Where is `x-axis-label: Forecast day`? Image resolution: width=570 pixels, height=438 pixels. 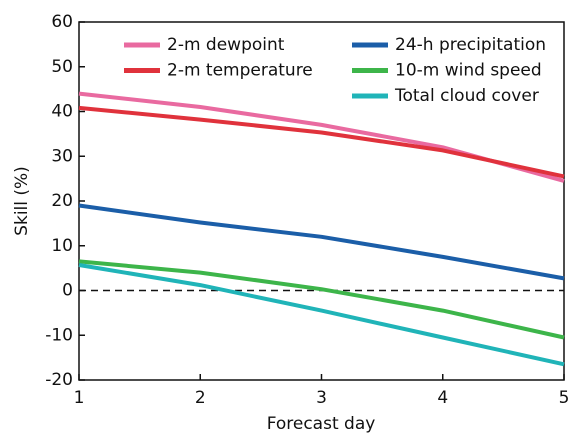 x-axis-label: Forecast day is located at coordinates (321, 424).